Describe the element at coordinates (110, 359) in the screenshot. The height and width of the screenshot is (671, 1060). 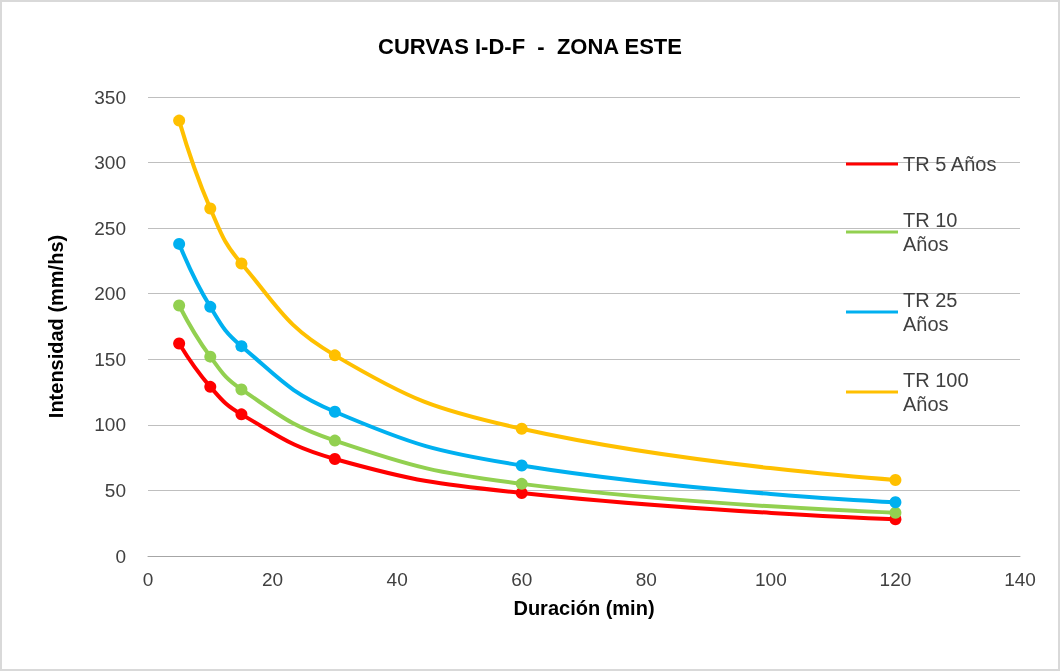
I see `y-tick-label: 150` at that location.